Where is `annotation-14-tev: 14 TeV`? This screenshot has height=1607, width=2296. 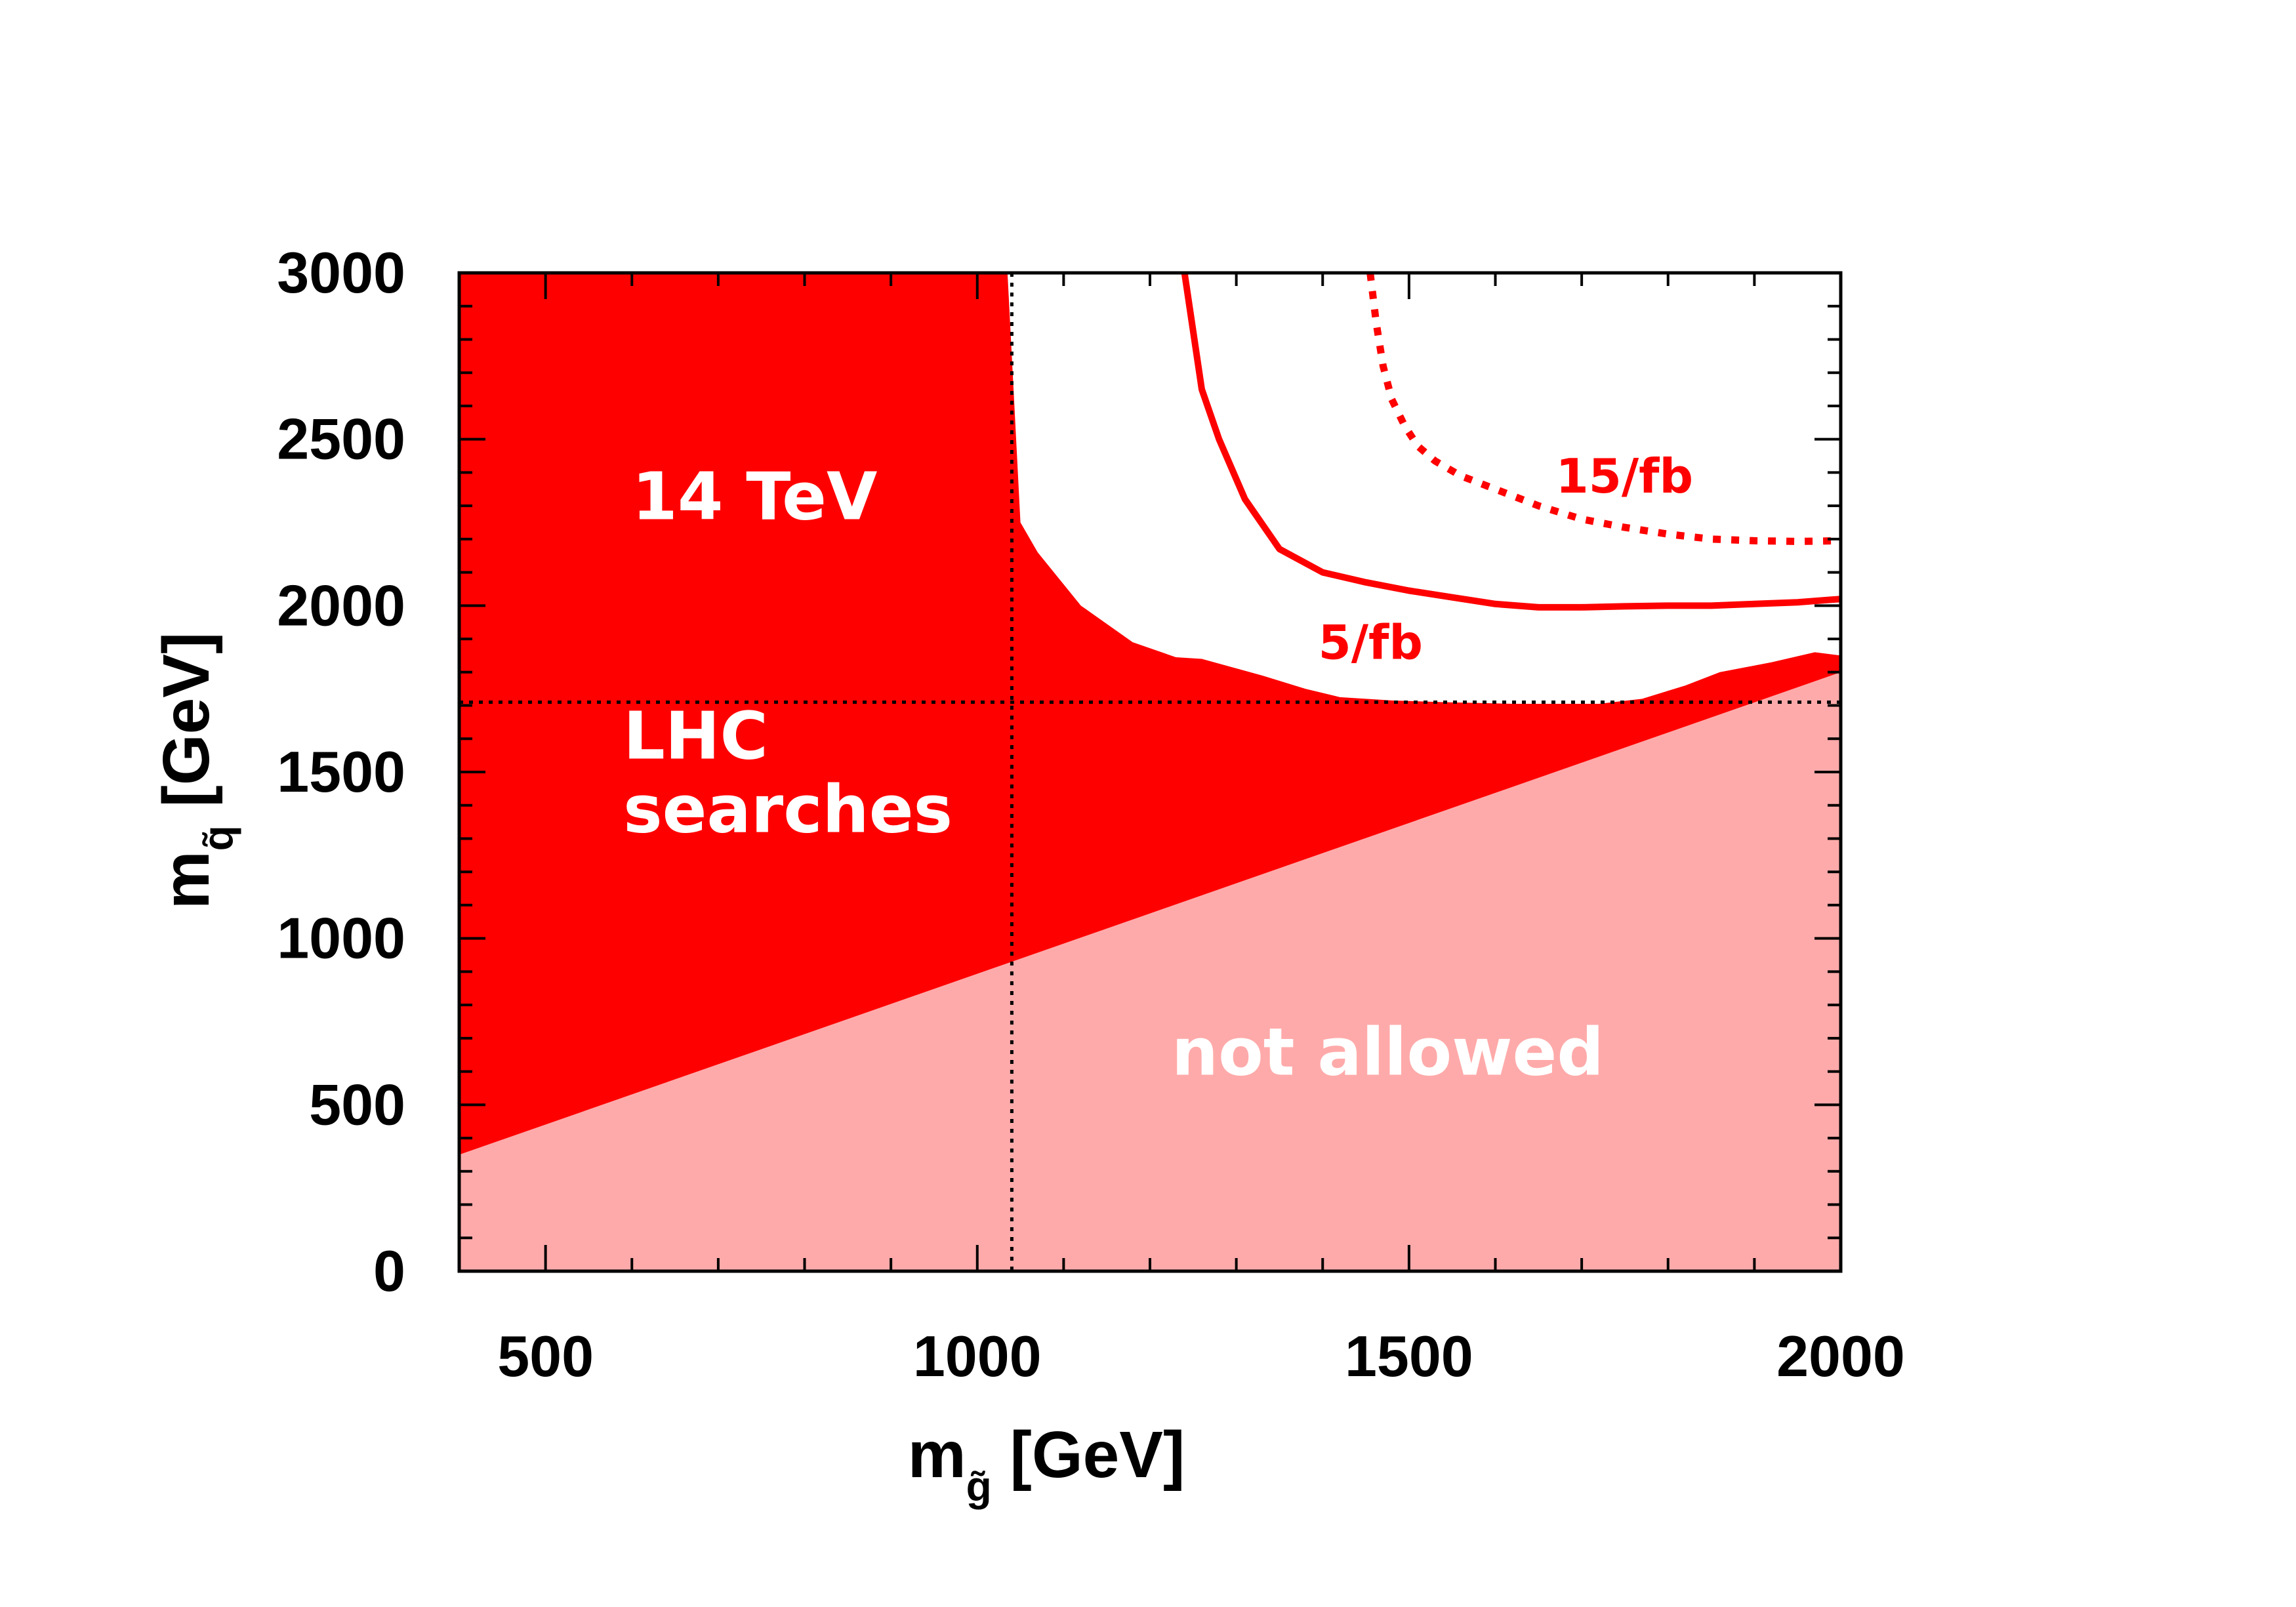
annotation-14-tev: 14 TeV is located at coordinates (755, 496).